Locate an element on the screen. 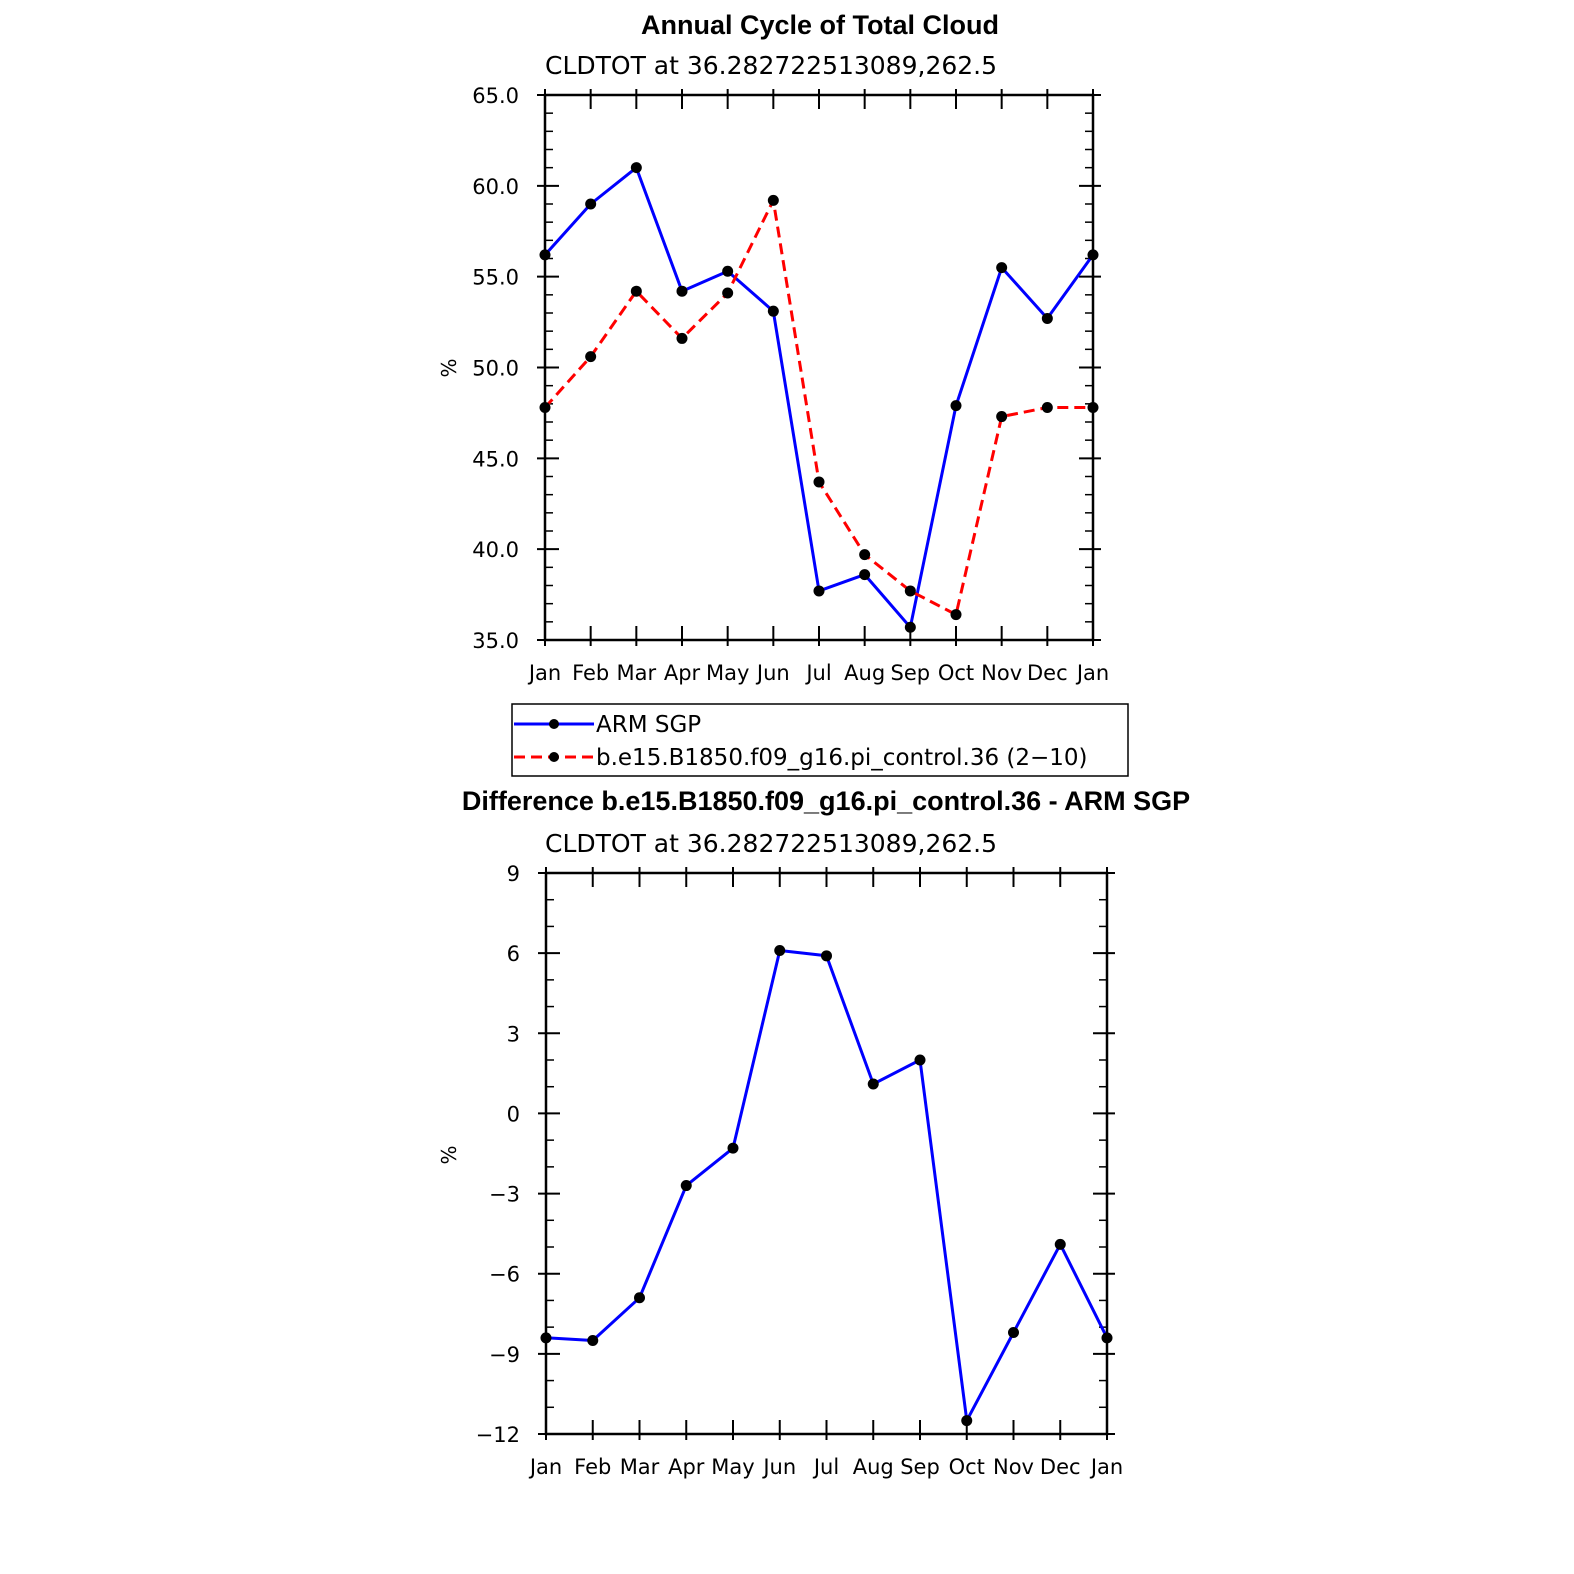 This screenshot has height=1574, width=1574. chart-1-y-tick-label: 60.0 is located at coordinates (495, 187).